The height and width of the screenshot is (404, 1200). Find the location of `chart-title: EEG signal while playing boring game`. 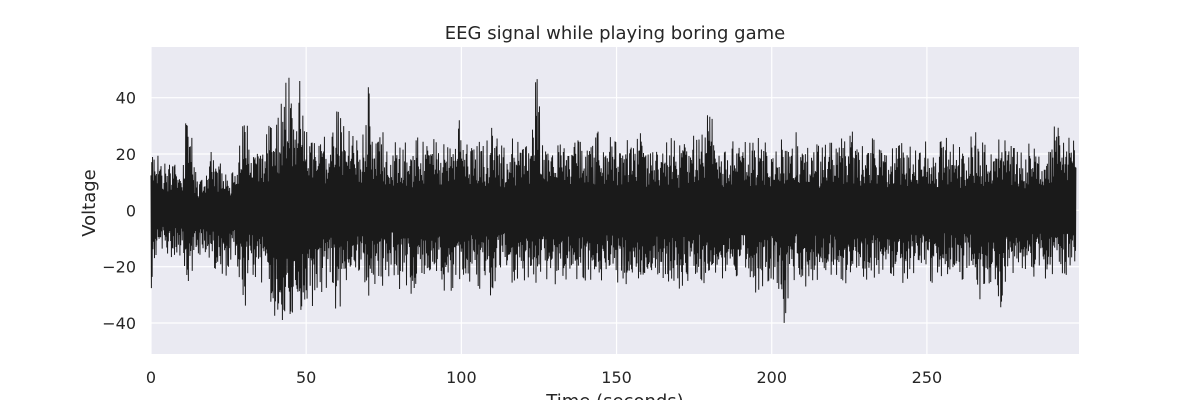

chart-title: EEG signal while playing boring game is located at coordinates (615, 33).